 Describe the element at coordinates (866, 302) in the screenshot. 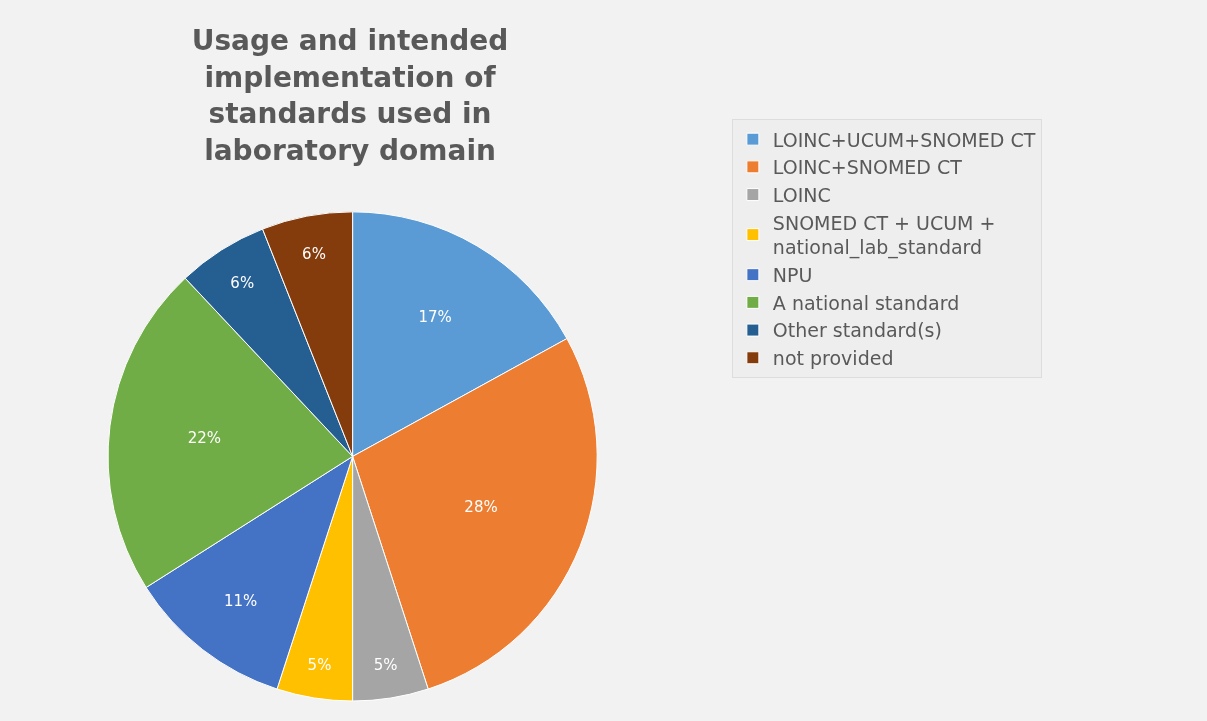

I see `legend-label: A national standard` at that location.